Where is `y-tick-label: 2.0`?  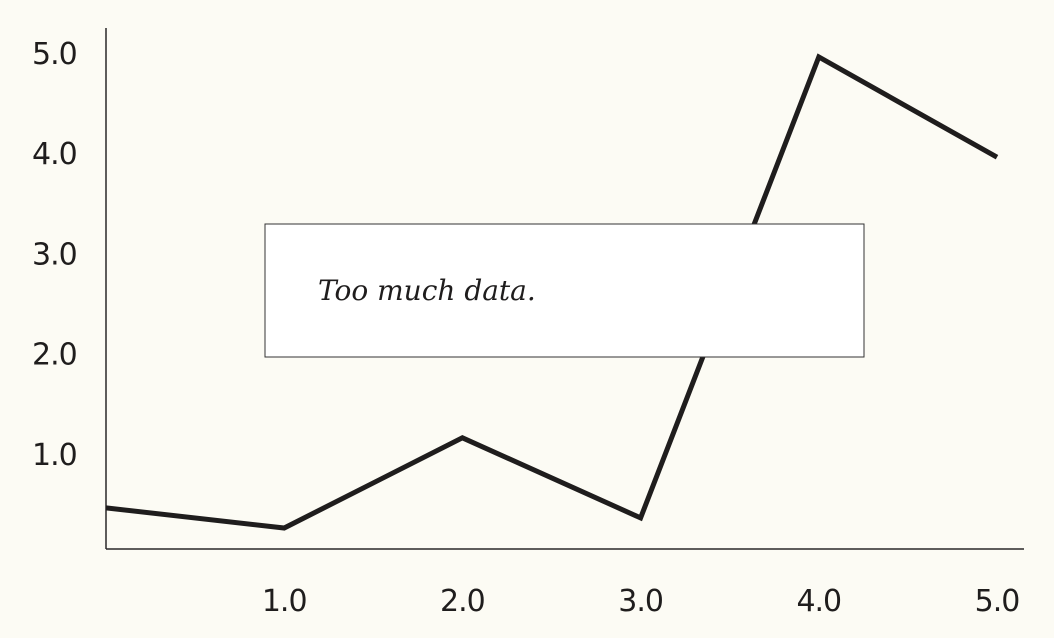 y-tick-label: 2.0 is located at coordinates (54, 355).